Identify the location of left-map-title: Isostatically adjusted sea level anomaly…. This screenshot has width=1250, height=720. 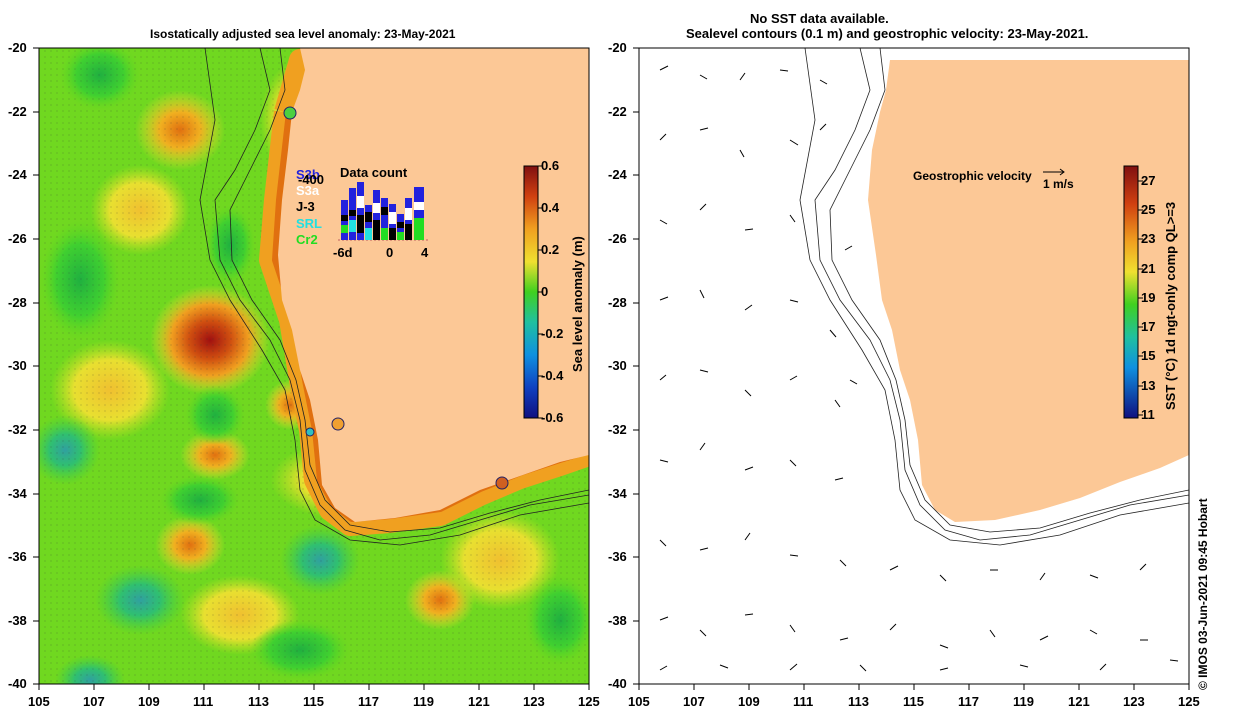
(303, 34).